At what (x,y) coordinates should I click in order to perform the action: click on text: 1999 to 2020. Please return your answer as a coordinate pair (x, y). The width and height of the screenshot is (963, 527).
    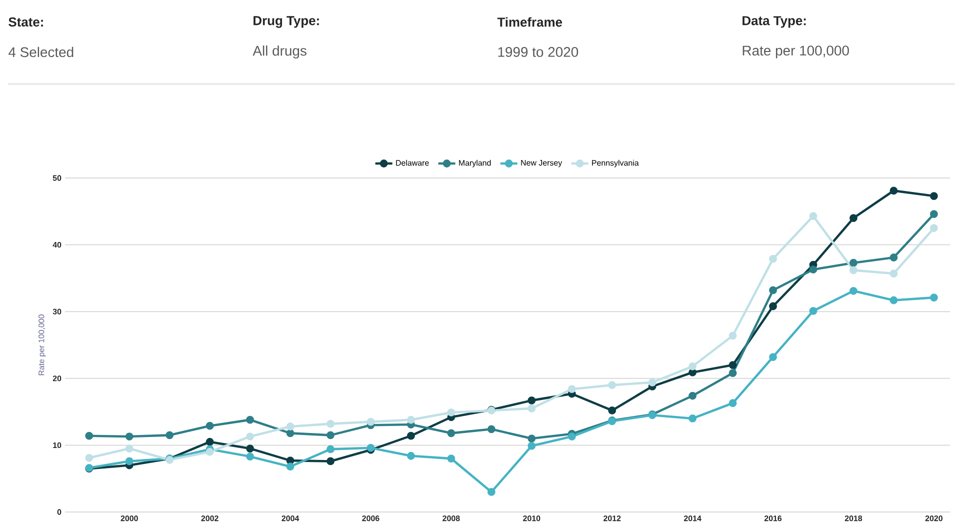
    Looking at the image, I should click on (538, 52).